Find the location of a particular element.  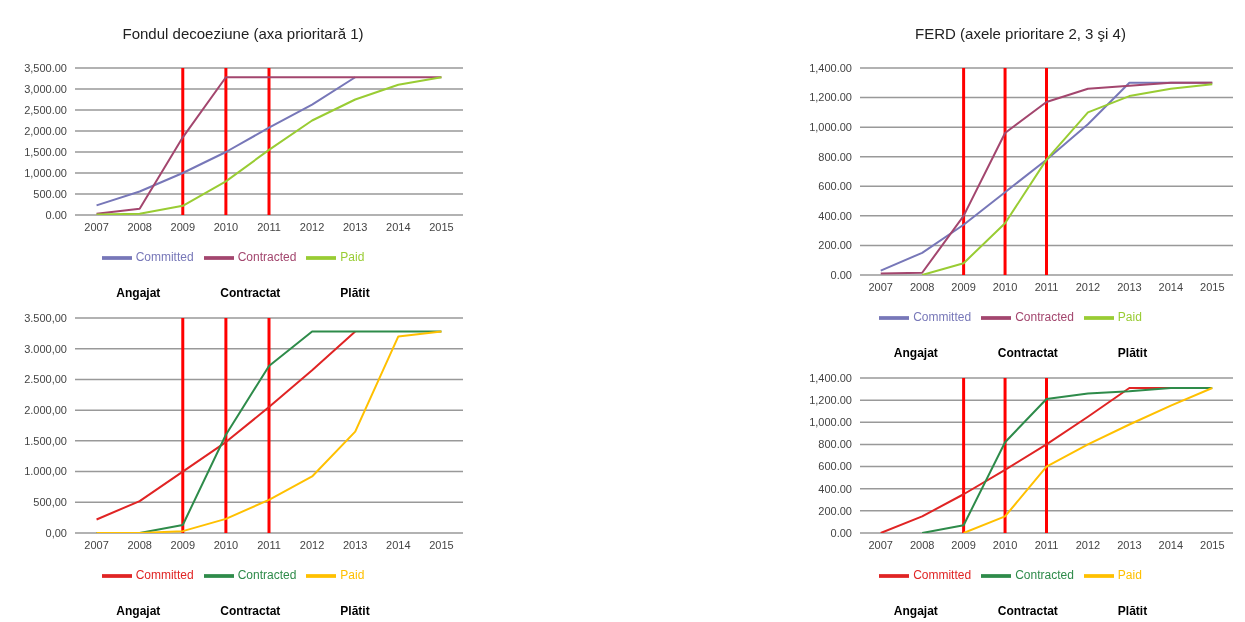

y-tick-label: 3,500.00 is located at coordinates (45, 67).